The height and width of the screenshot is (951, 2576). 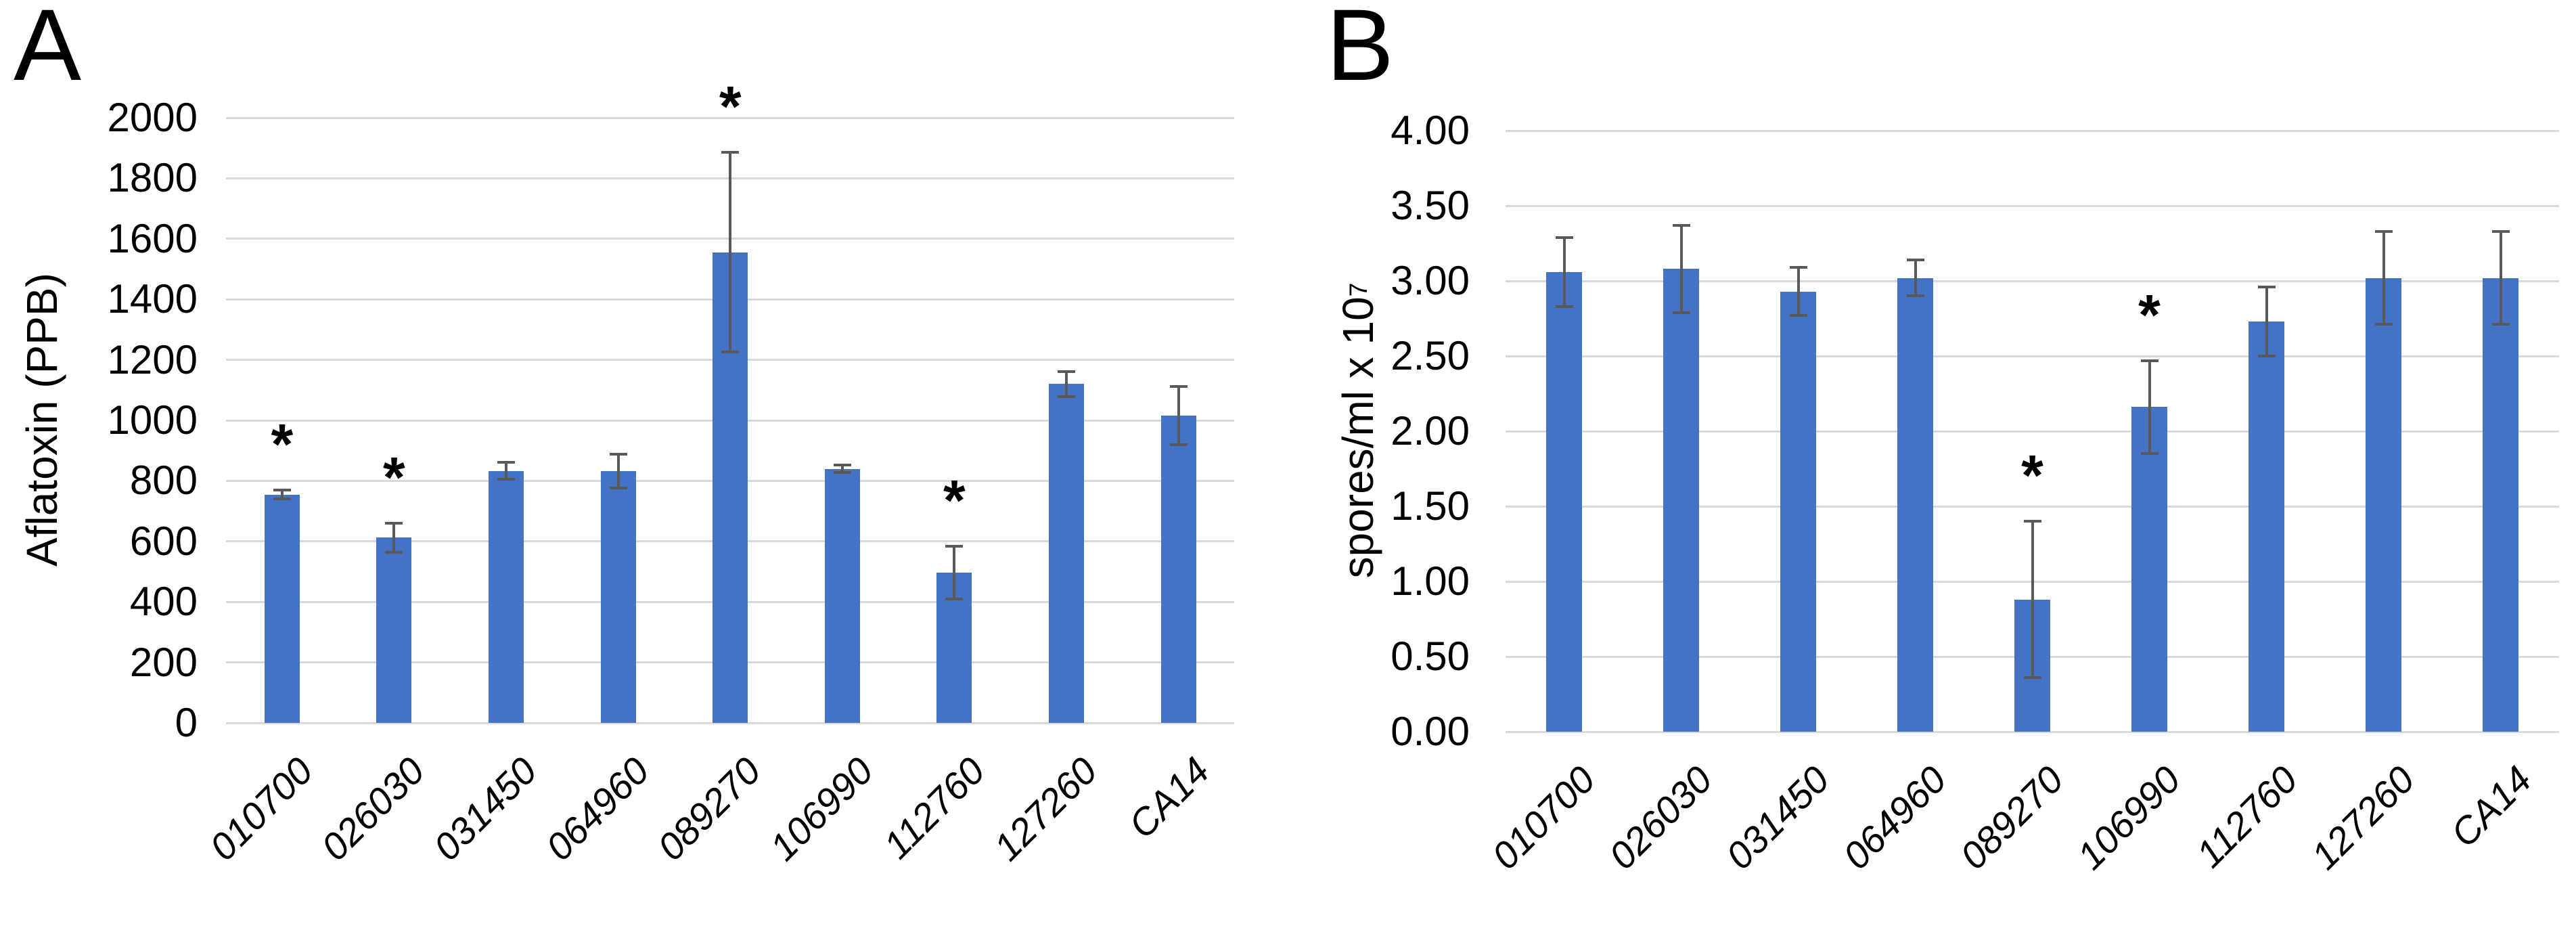 I want to click on y-tick-label: 0.00, so click(x=1430, y=731).